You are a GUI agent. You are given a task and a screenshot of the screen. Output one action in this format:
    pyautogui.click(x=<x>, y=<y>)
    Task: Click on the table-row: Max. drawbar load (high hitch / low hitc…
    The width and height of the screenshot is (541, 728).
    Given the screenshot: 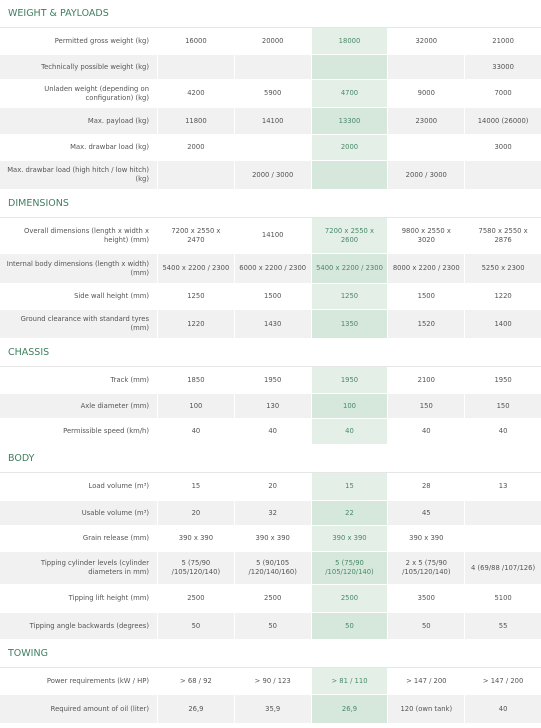 What is the action you would take?
    pyautogui.click(x=270, y=175)
    